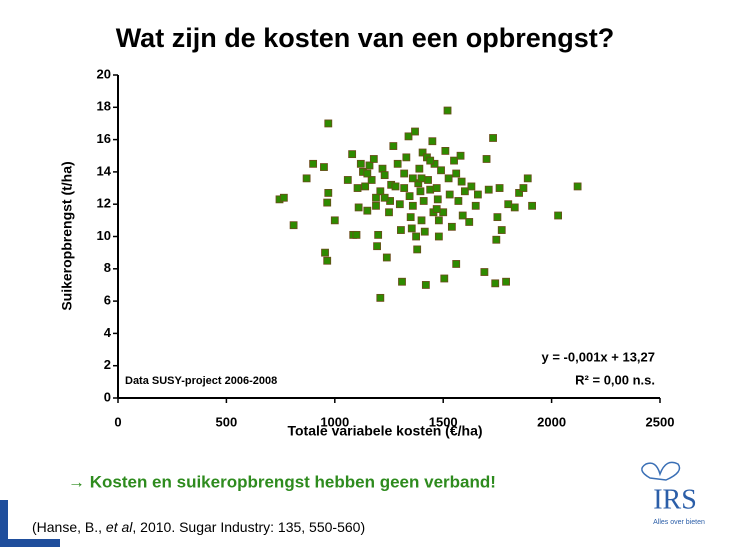 This screenshot has width=731, height=552. Describe the element at coordinates (551, 421) in the screenshot. I see `x-tick-label: 2000` at that location.